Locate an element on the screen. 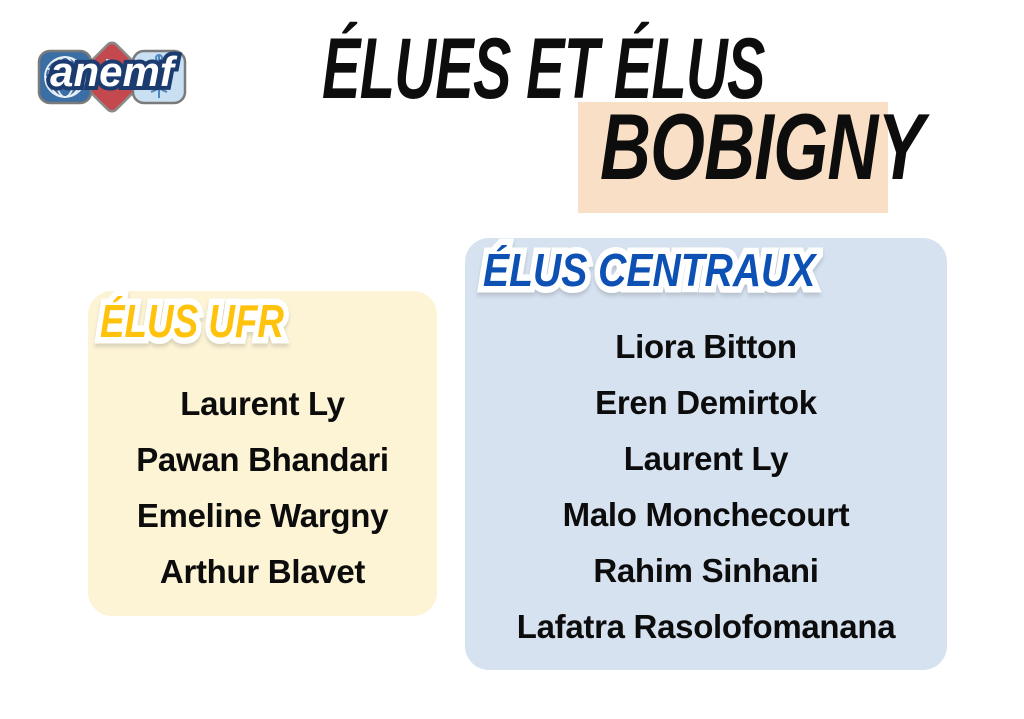 Image resolution: width=1024 pixels, height=719 pixels. ufr-box-title: ÉLUS UFR ÉLUS UFR is located at coordinates (192, 320).